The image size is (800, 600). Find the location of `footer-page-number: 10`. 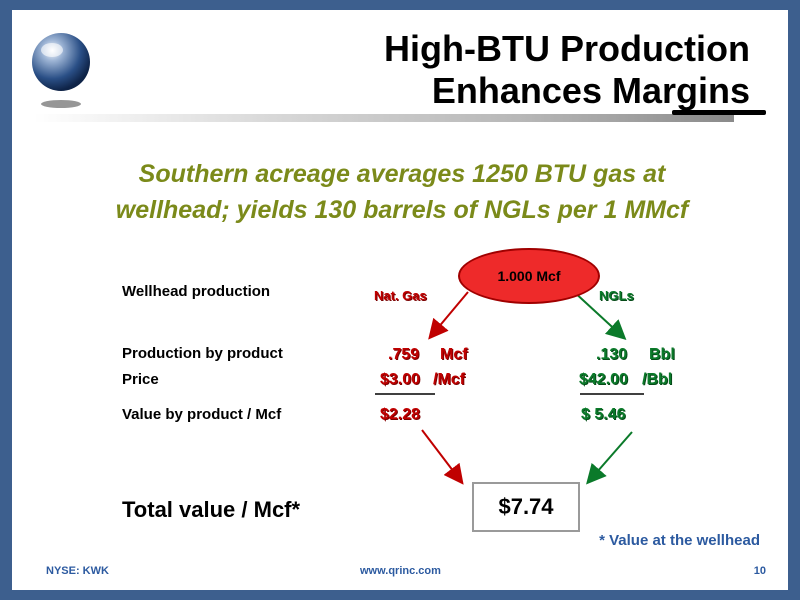

footer-page-number: 10 is located at coordinates (759, 571).